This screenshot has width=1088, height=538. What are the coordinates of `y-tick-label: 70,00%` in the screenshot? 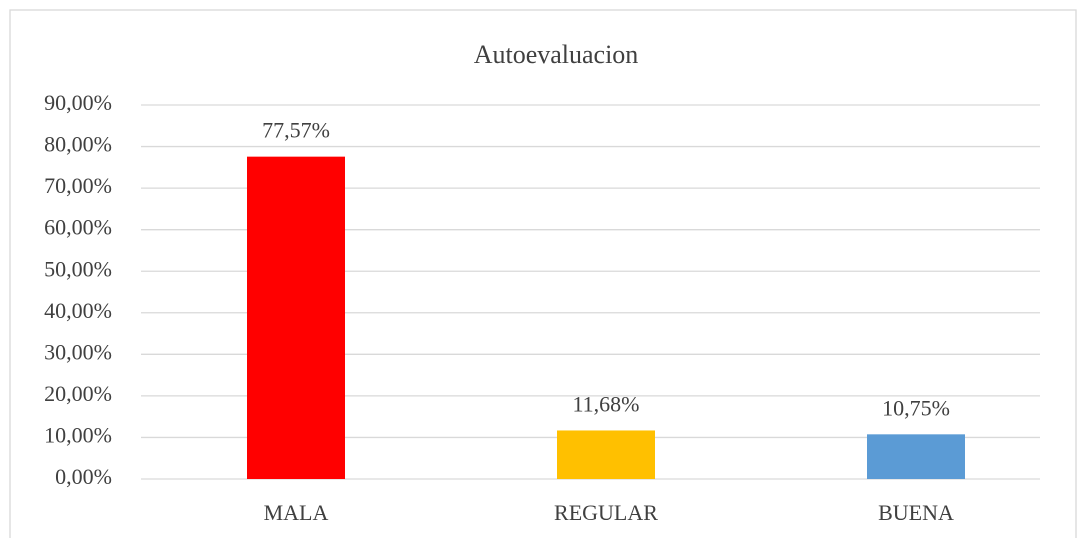 It's located at (78, 185).